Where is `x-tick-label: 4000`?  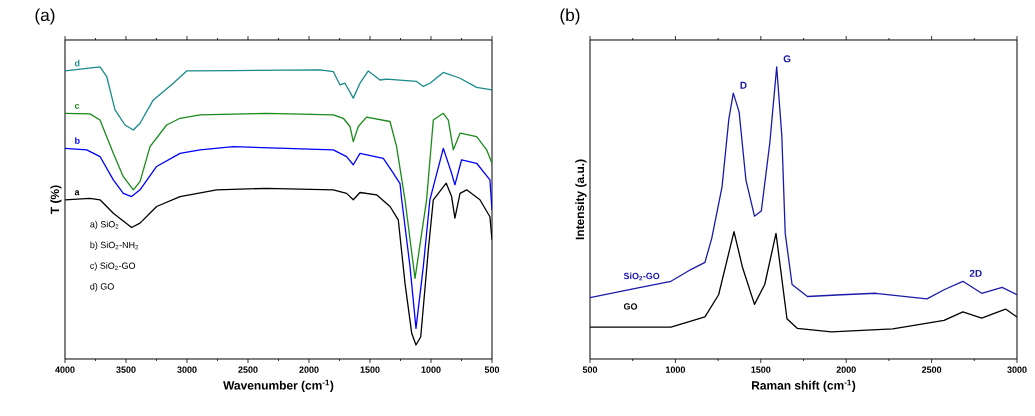
x-tick-label: 4000 is located at coordinates (65, 369).